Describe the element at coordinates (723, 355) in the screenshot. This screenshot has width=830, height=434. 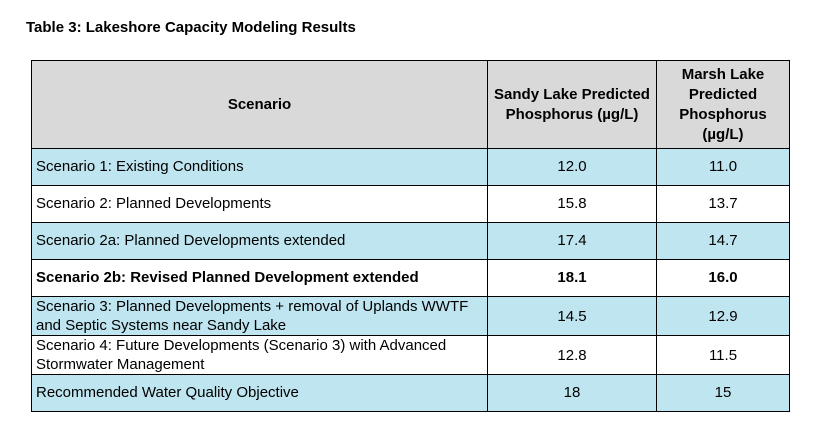
I see `marsh-value-cell: 11.5` at that location.